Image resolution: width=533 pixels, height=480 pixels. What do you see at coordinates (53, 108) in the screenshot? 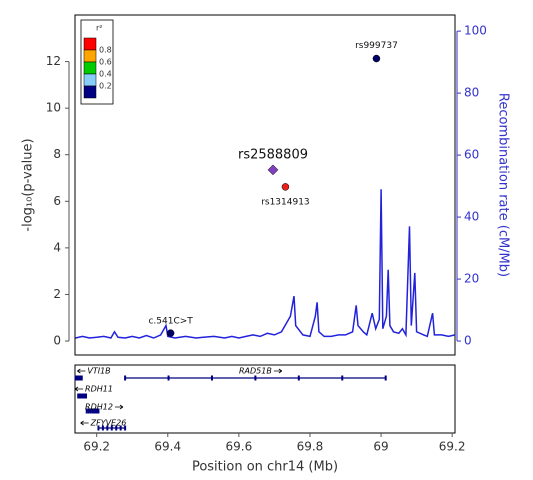
I see `y-tick-label: 10` at bounding box center [53, 108].